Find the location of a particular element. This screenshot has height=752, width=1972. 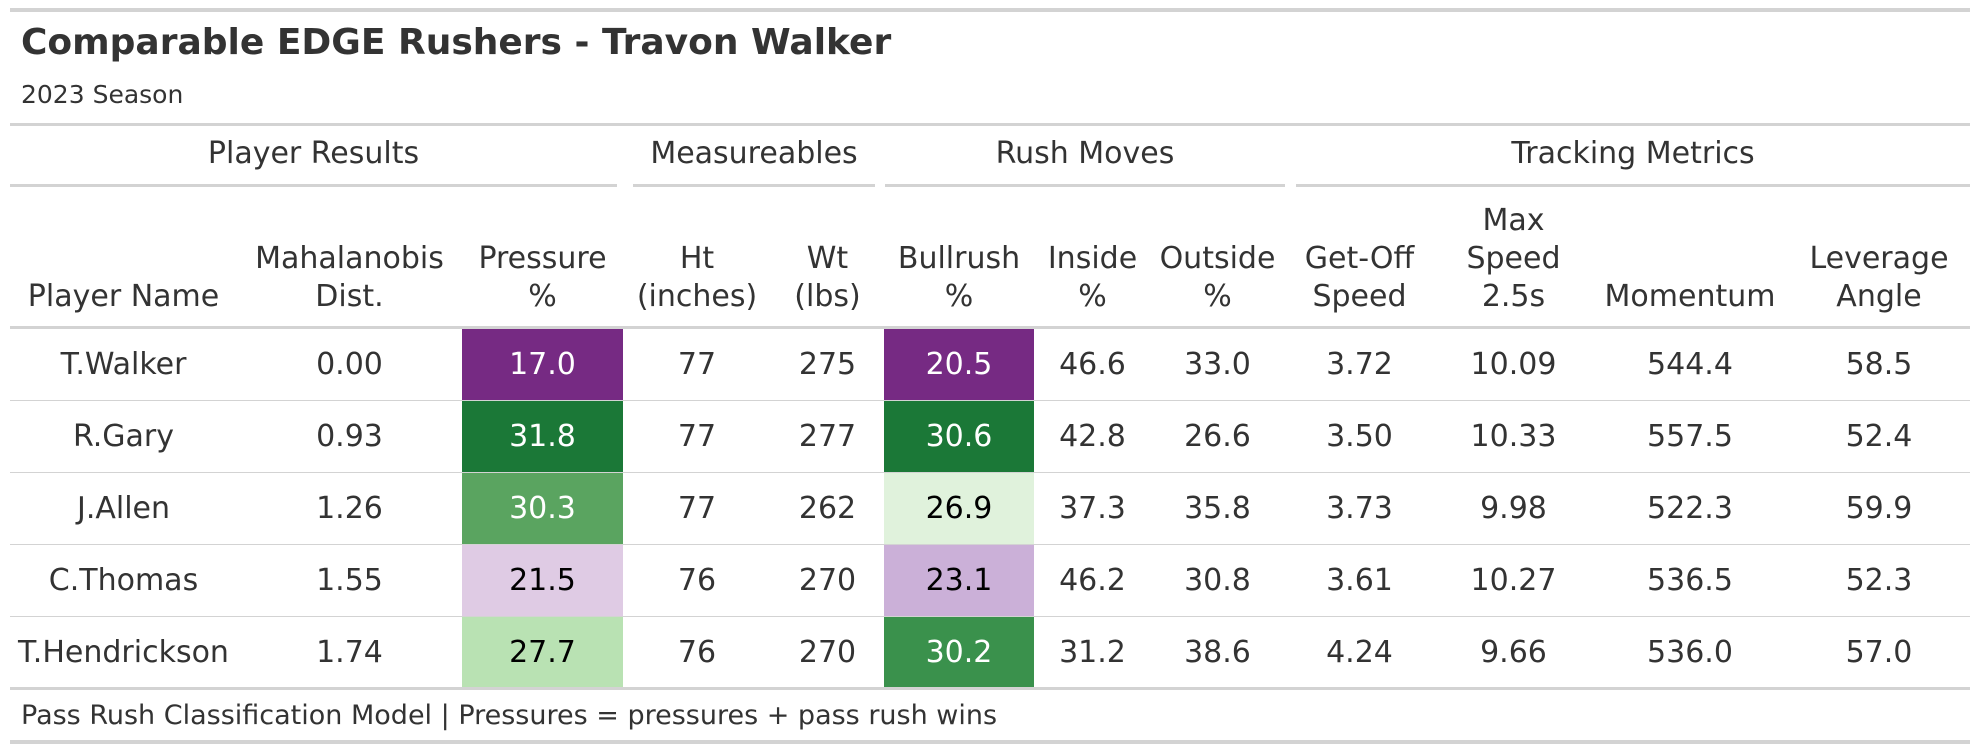

colhead-mahalanobis-dist: Mahalanobis Dist. is located at coordinates (349, 277).